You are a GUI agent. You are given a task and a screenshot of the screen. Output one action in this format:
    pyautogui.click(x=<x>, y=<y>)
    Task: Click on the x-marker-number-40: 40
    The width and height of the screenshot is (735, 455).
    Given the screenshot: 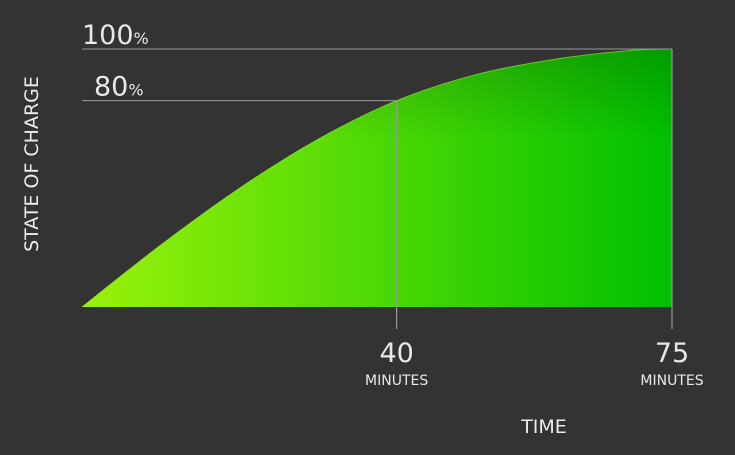 What is the action you would take?
    pyautogui.click(x=396, y=353)
    